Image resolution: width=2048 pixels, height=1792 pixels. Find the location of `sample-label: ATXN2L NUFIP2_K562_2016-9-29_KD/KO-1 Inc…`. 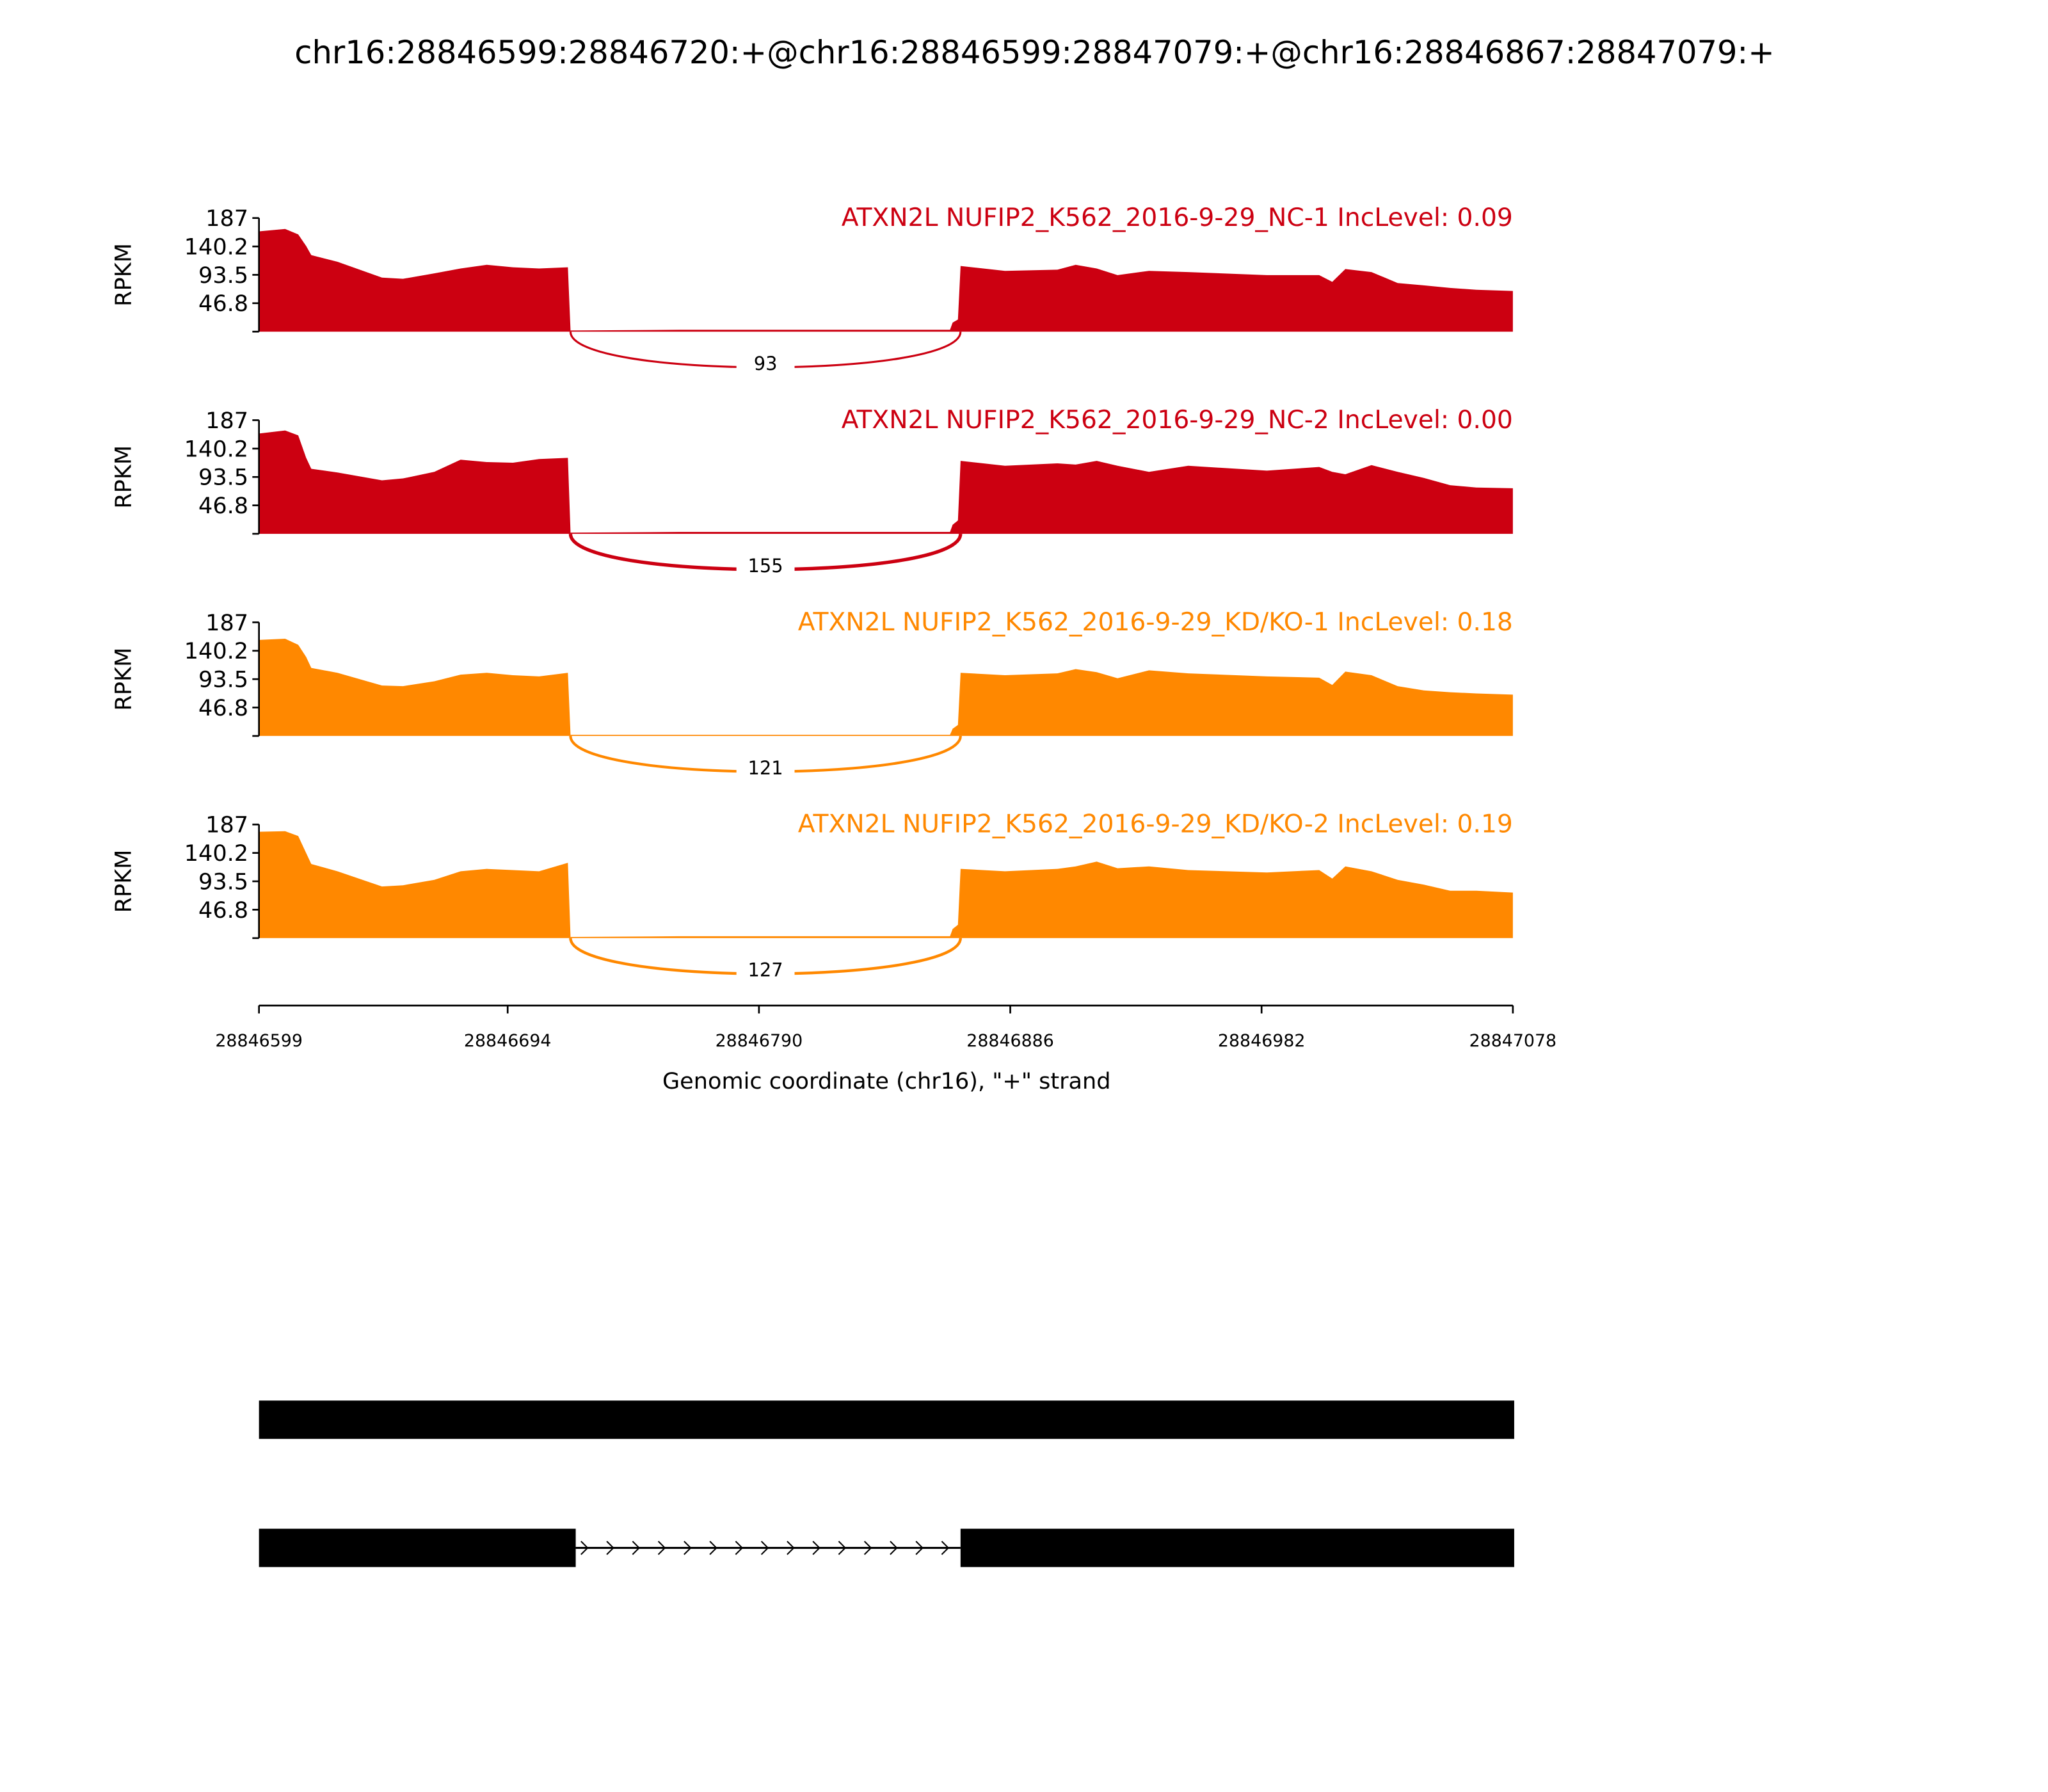

sample-label: ATXN2L NUFIP2_K562_2016-9-29_KD/KO-1 Inc… is located at coordinates (1155, 622).